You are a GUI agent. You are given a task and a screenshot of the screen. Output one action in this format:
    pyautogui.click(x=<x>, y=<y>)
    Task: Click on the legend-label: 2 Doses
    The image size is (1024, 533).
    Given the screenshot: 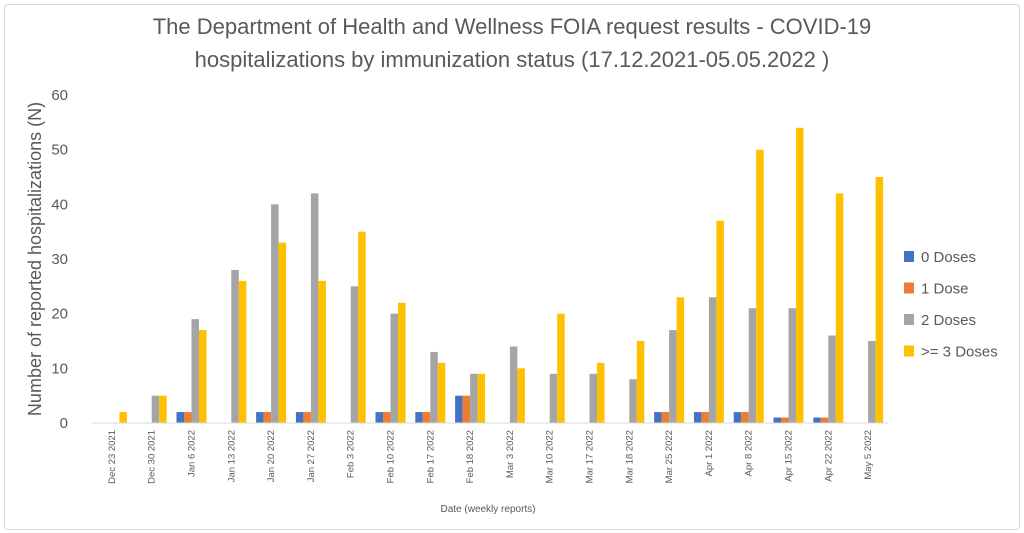 What is the action you would take?
    pyautogui.click(x=948, y=320)
    